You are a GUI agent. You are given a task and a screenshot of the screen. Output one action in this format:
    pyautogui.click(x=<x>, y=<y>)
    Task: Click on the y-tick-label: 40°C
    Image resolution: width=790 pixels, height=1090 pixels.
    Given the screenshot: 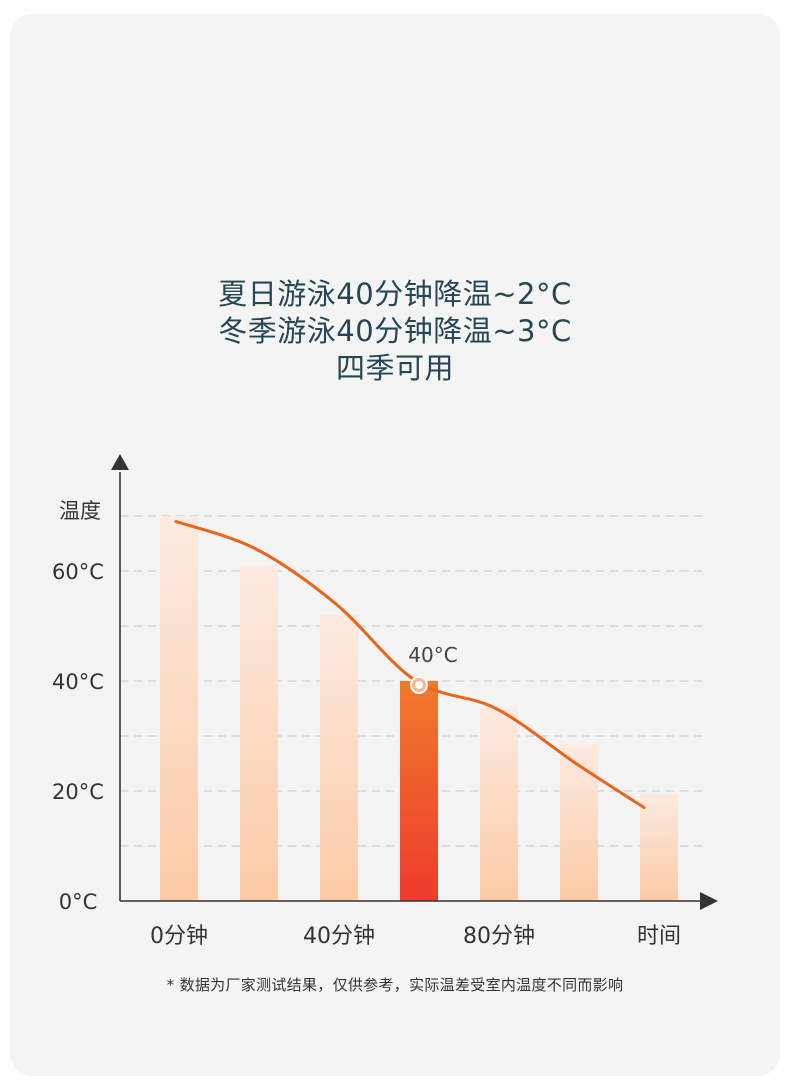 What is the action you would take?
    pyautogui.click(x=78, y=682)
    